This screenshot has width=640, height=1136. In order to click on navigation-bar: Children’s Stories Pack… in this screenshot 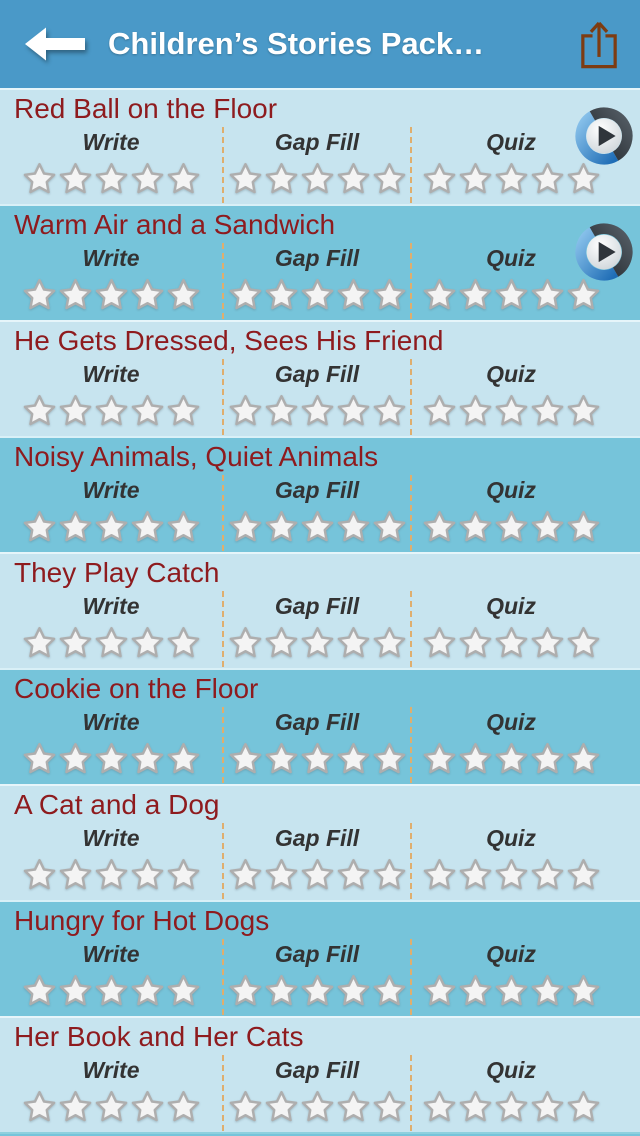, I will do `click(320, 44)`.